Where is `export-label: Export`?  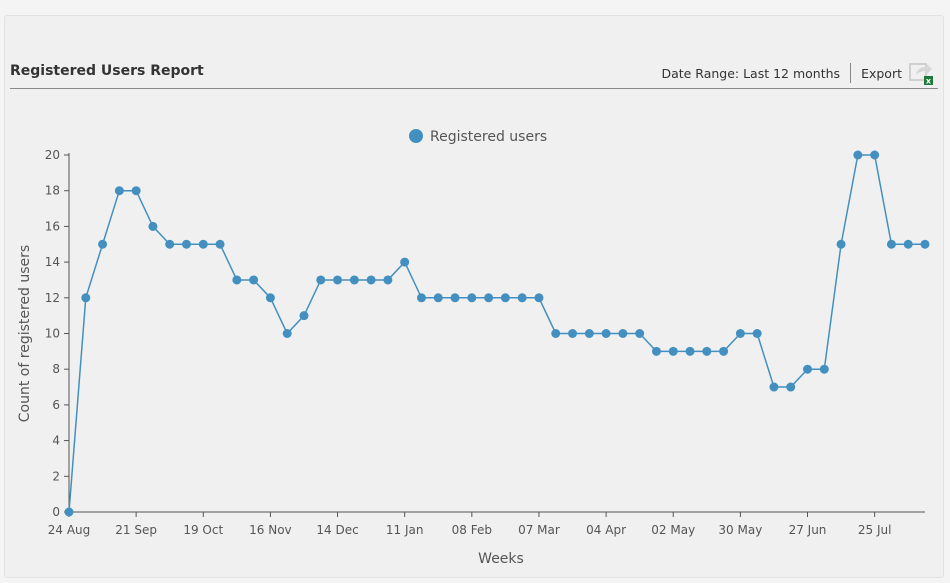 export-label: Export is located at coordinates (881, 73).